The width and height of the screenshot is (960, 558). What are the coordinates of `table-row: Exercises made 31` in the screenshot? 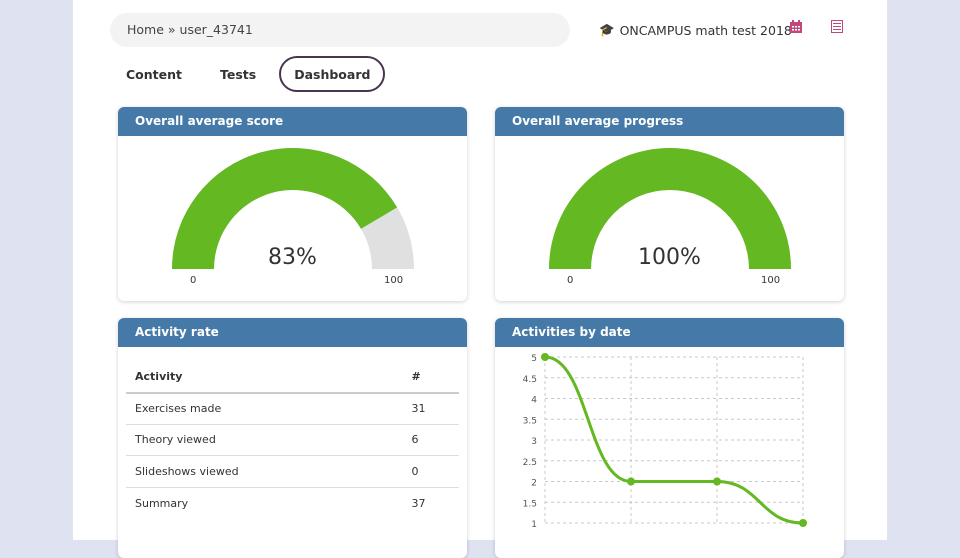 It's located at (292, 408).